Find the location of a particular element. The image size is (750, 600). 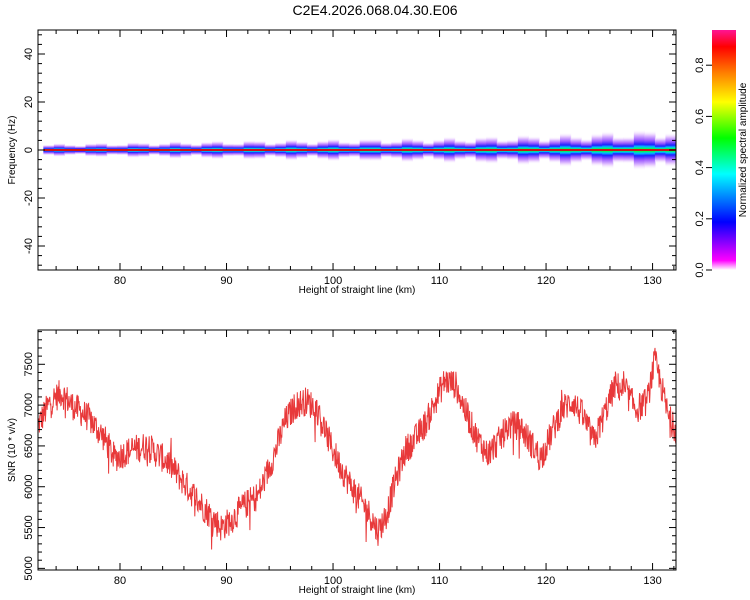

spectrogram-y-tick-label: 40 is located at coordinates (29, 54).